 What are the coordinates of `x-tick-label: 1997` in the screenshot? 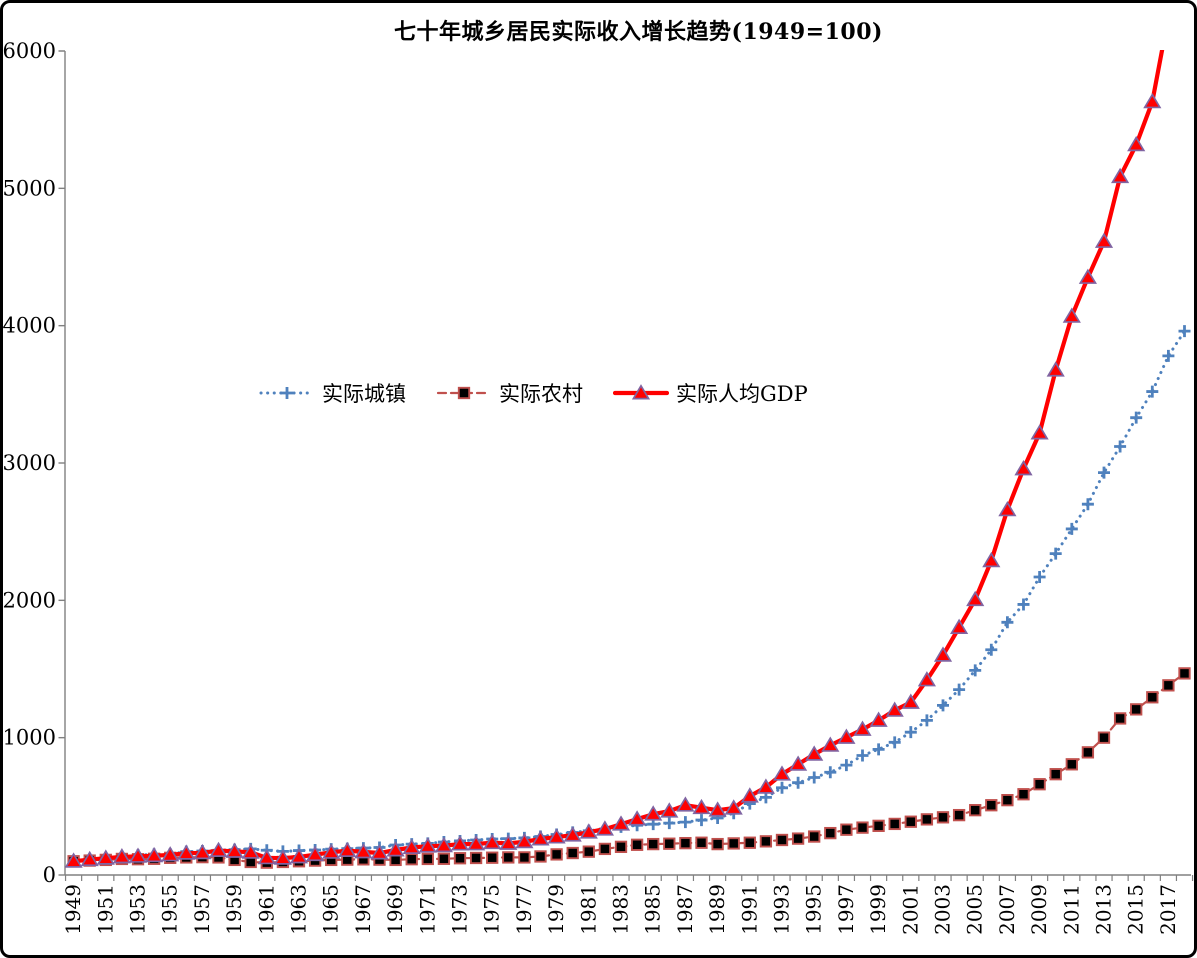 It's located at (846, 909).